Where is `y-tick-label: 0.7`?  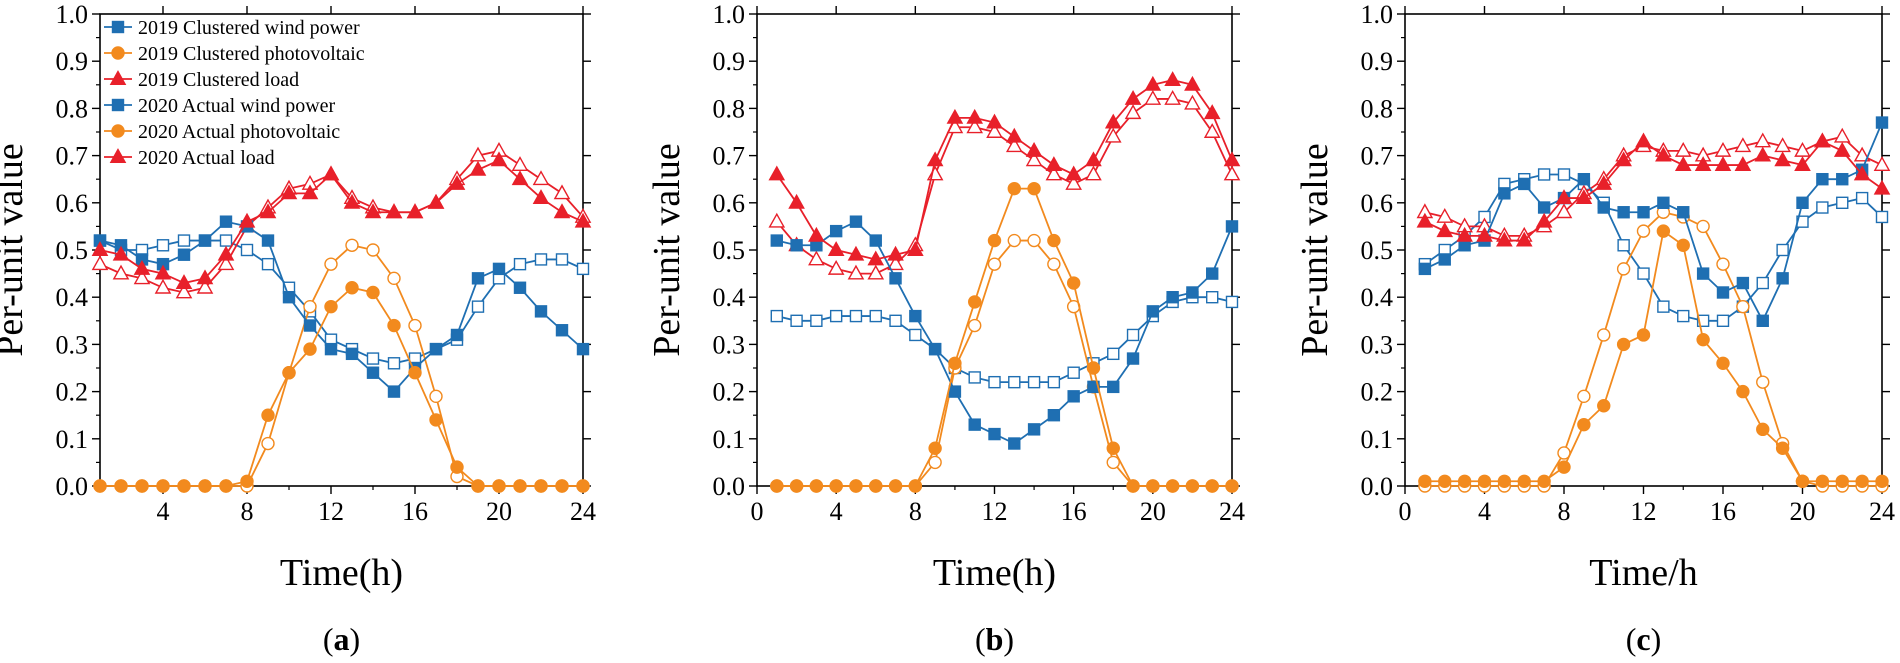 y-tick-label: 0.7 is located at coordinates (729, 156).